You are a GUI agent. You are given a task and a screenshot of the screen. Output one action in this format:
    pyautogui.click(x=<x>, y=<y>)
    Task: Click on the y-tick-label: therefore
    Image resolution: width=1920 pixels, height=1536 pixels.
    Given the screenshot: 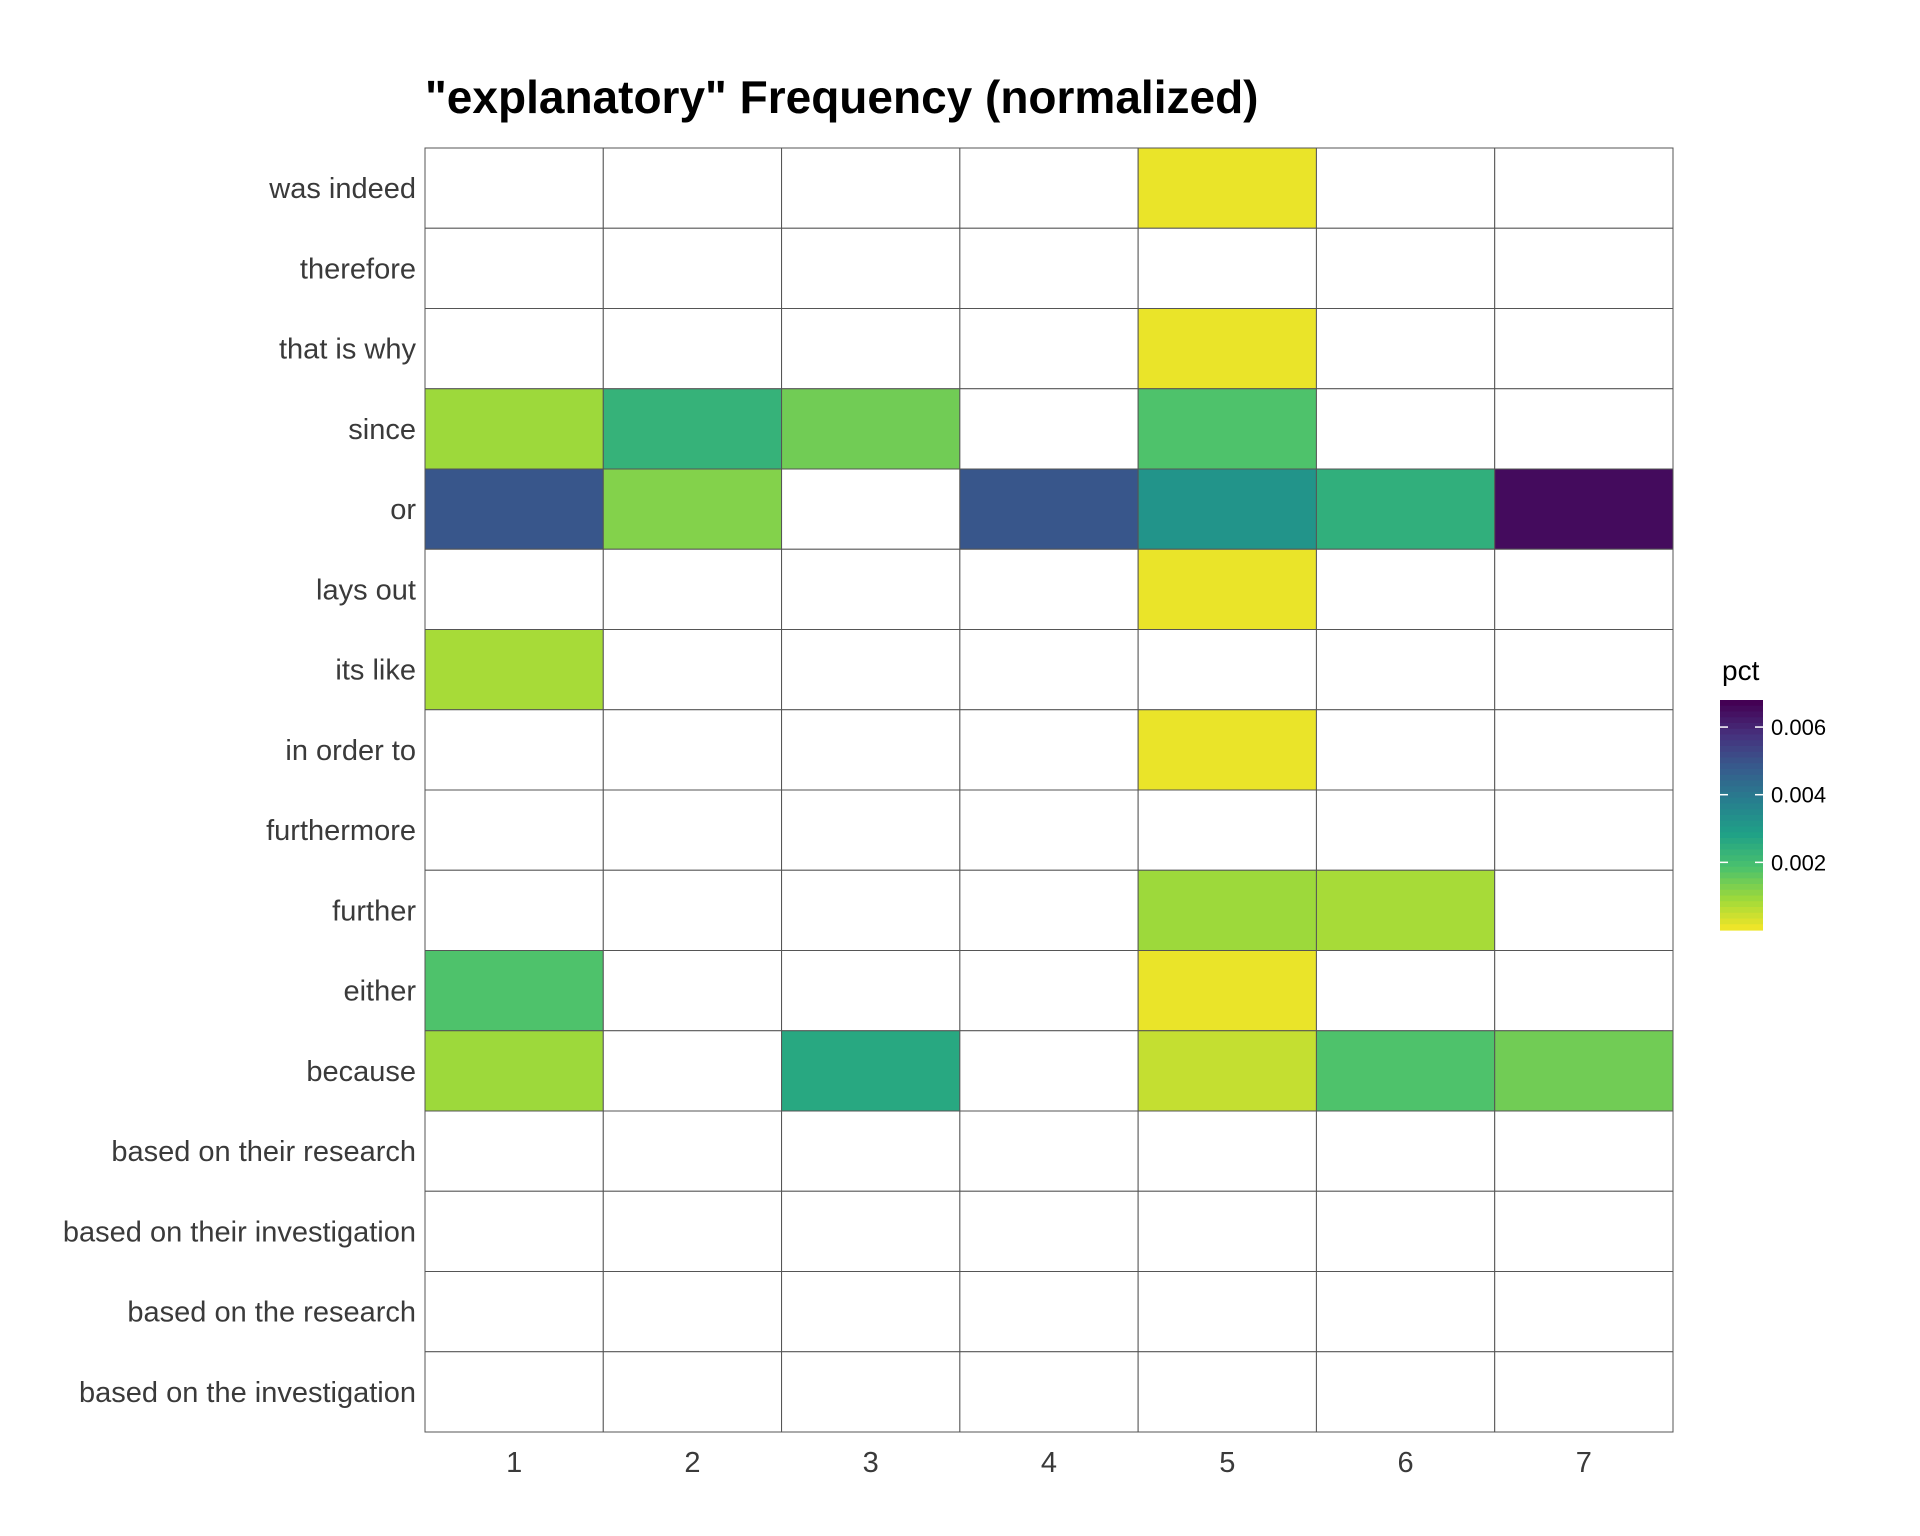 What is the action you would take?
    pyautogui.click(x=358, y=269)
    